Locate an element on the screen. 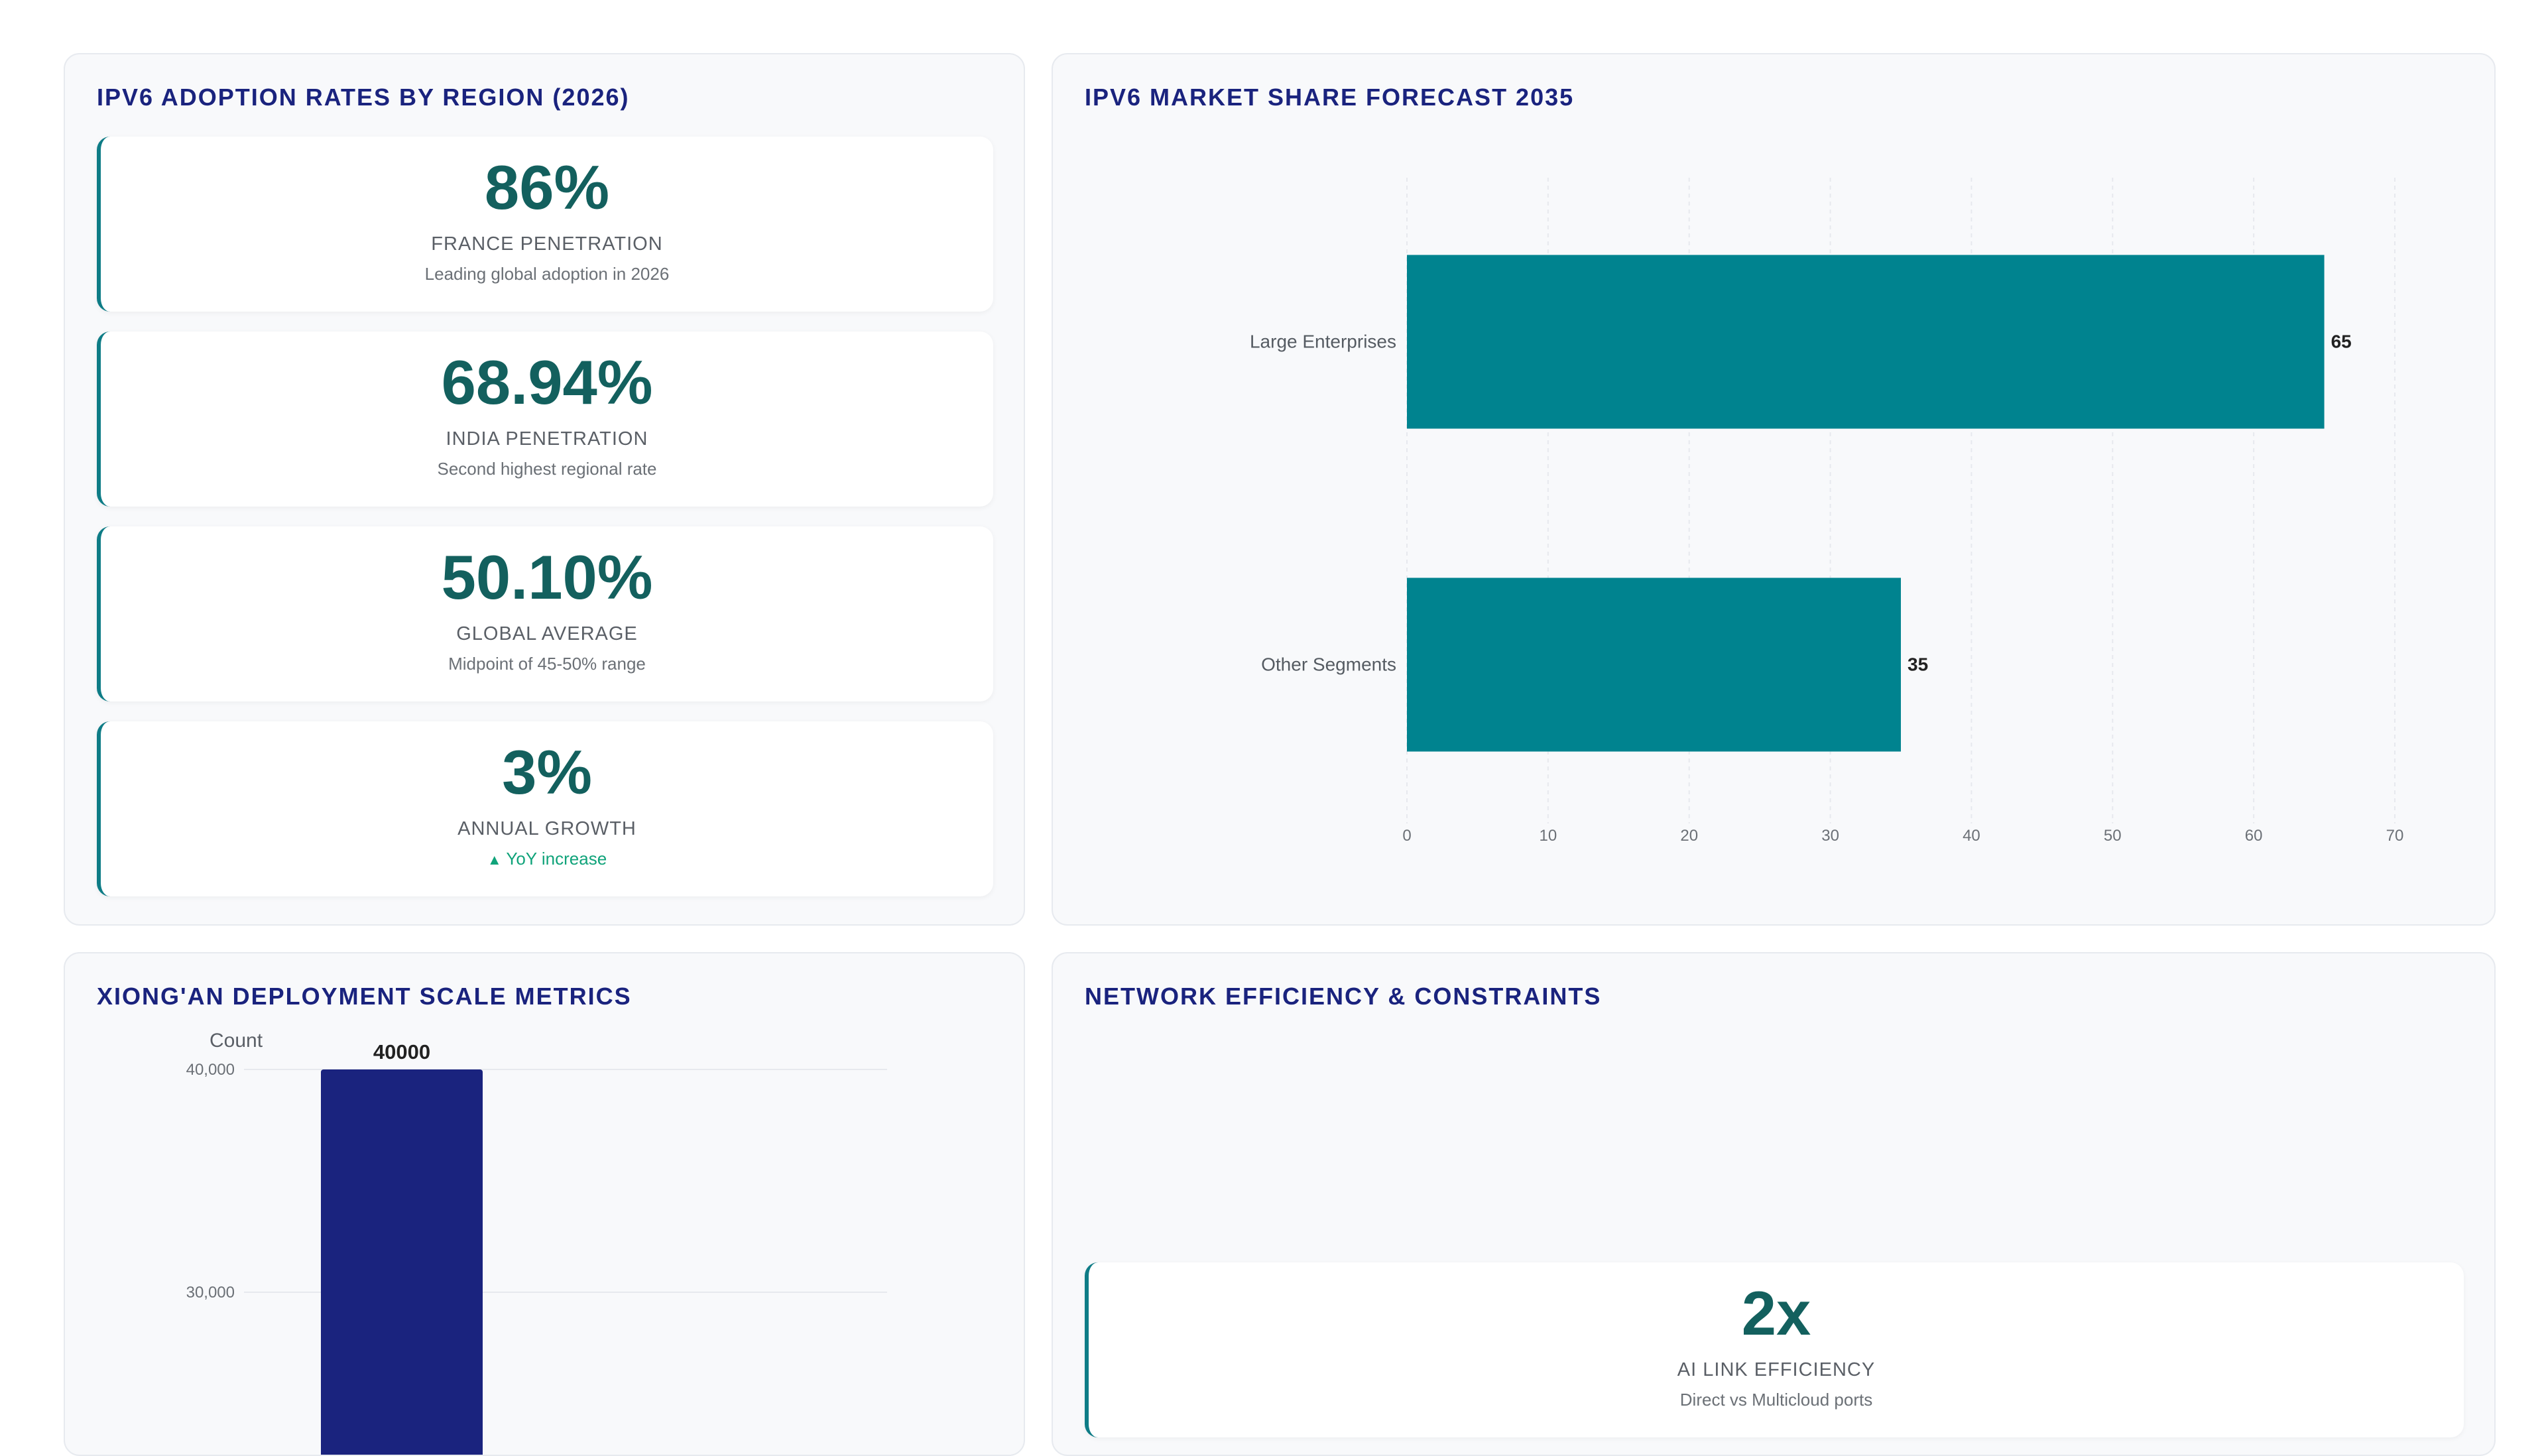 Image resolution: width=2546 pixels, height=1456 pixels. stat-sub: Second highest regional rate is located at coordinates (547, 469).